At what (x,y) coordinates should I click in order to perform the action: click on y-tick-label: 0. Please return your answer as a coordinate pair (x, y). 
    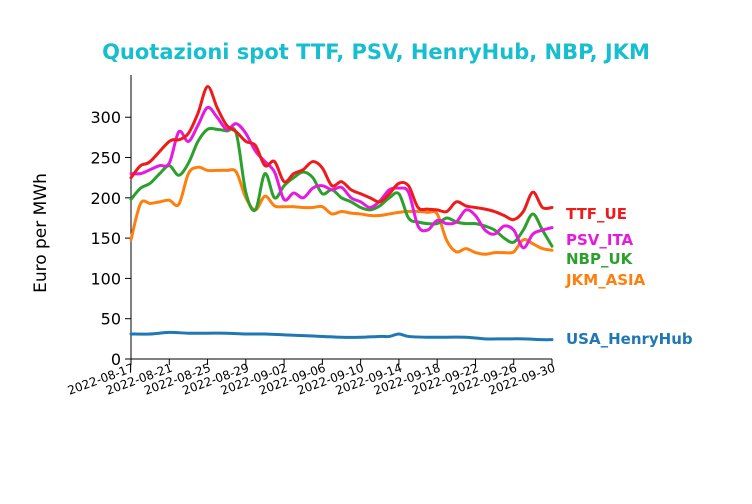
    Looking at the image, I should click on (116, 359).